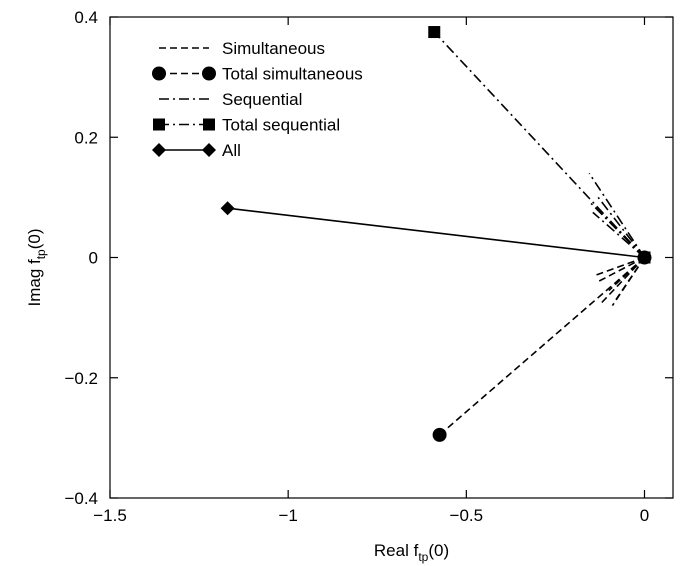  I want to click on legend-label: Total simultaneous, so click(292, 74).